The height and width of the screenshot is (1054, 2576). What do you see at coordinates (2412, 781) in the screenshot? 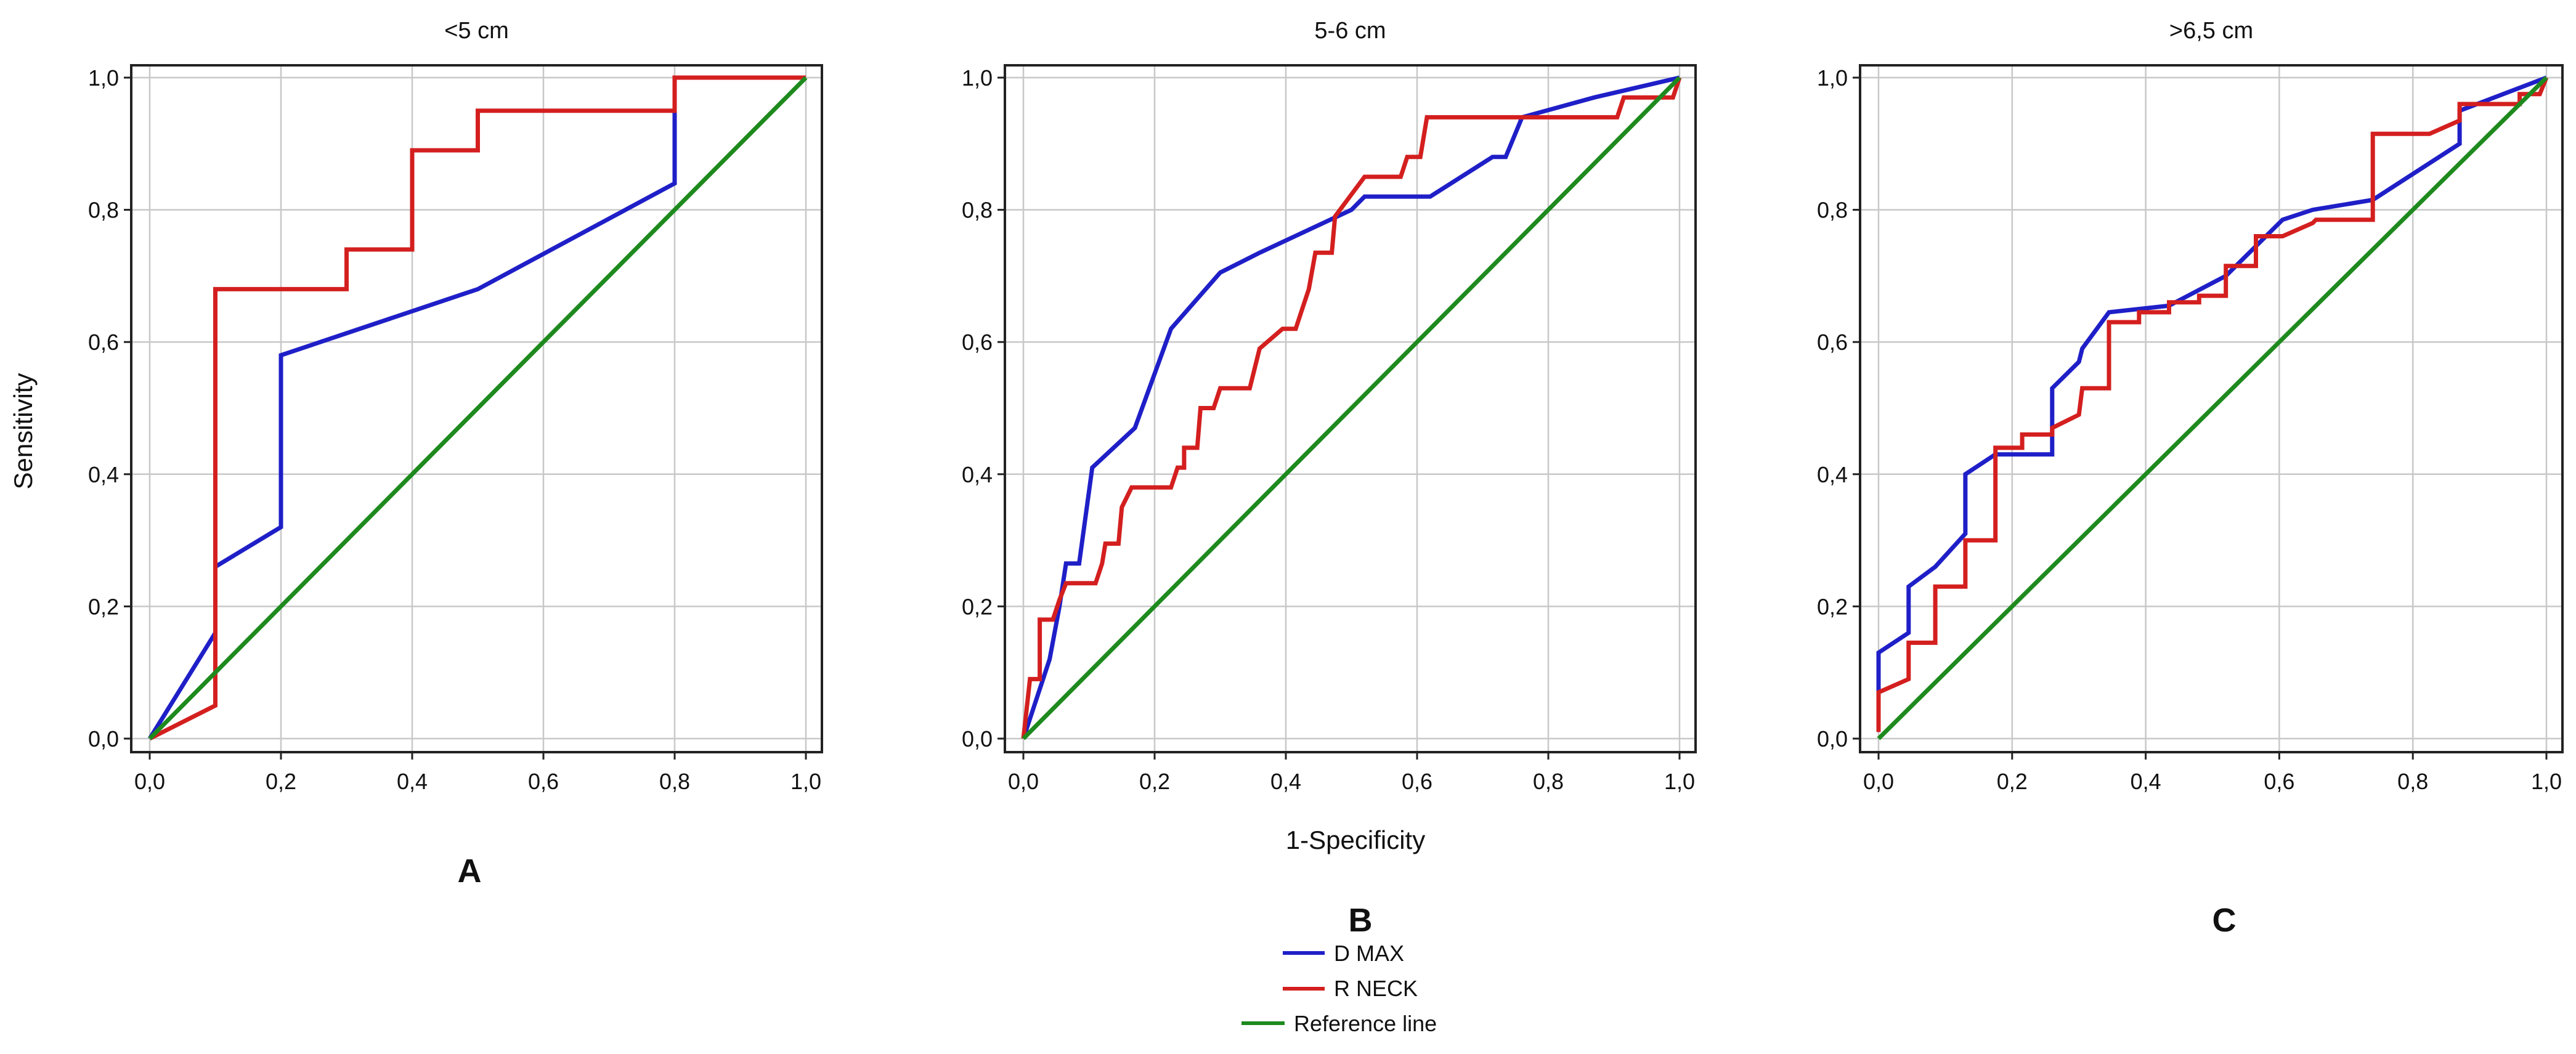
I see `x-tick-label-c: 0,8` at bounding box center [2412, 781].